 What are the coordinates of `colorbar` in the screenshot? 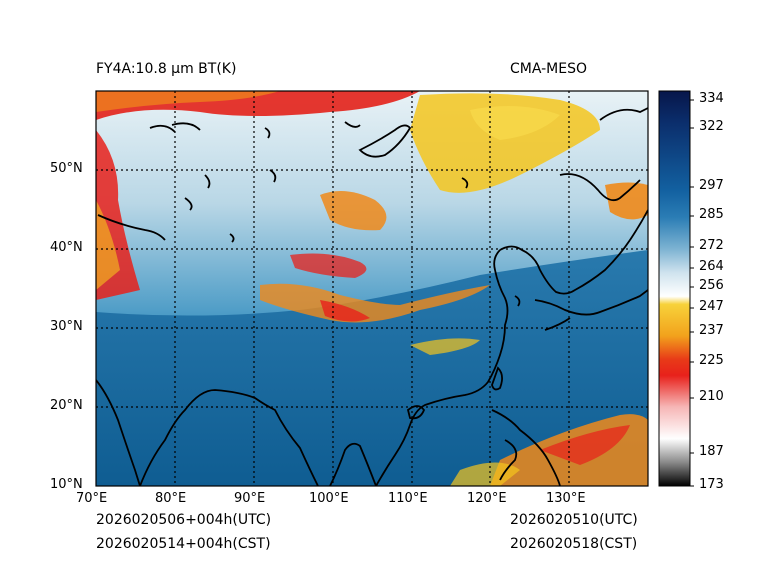 It's located at (674, 288).